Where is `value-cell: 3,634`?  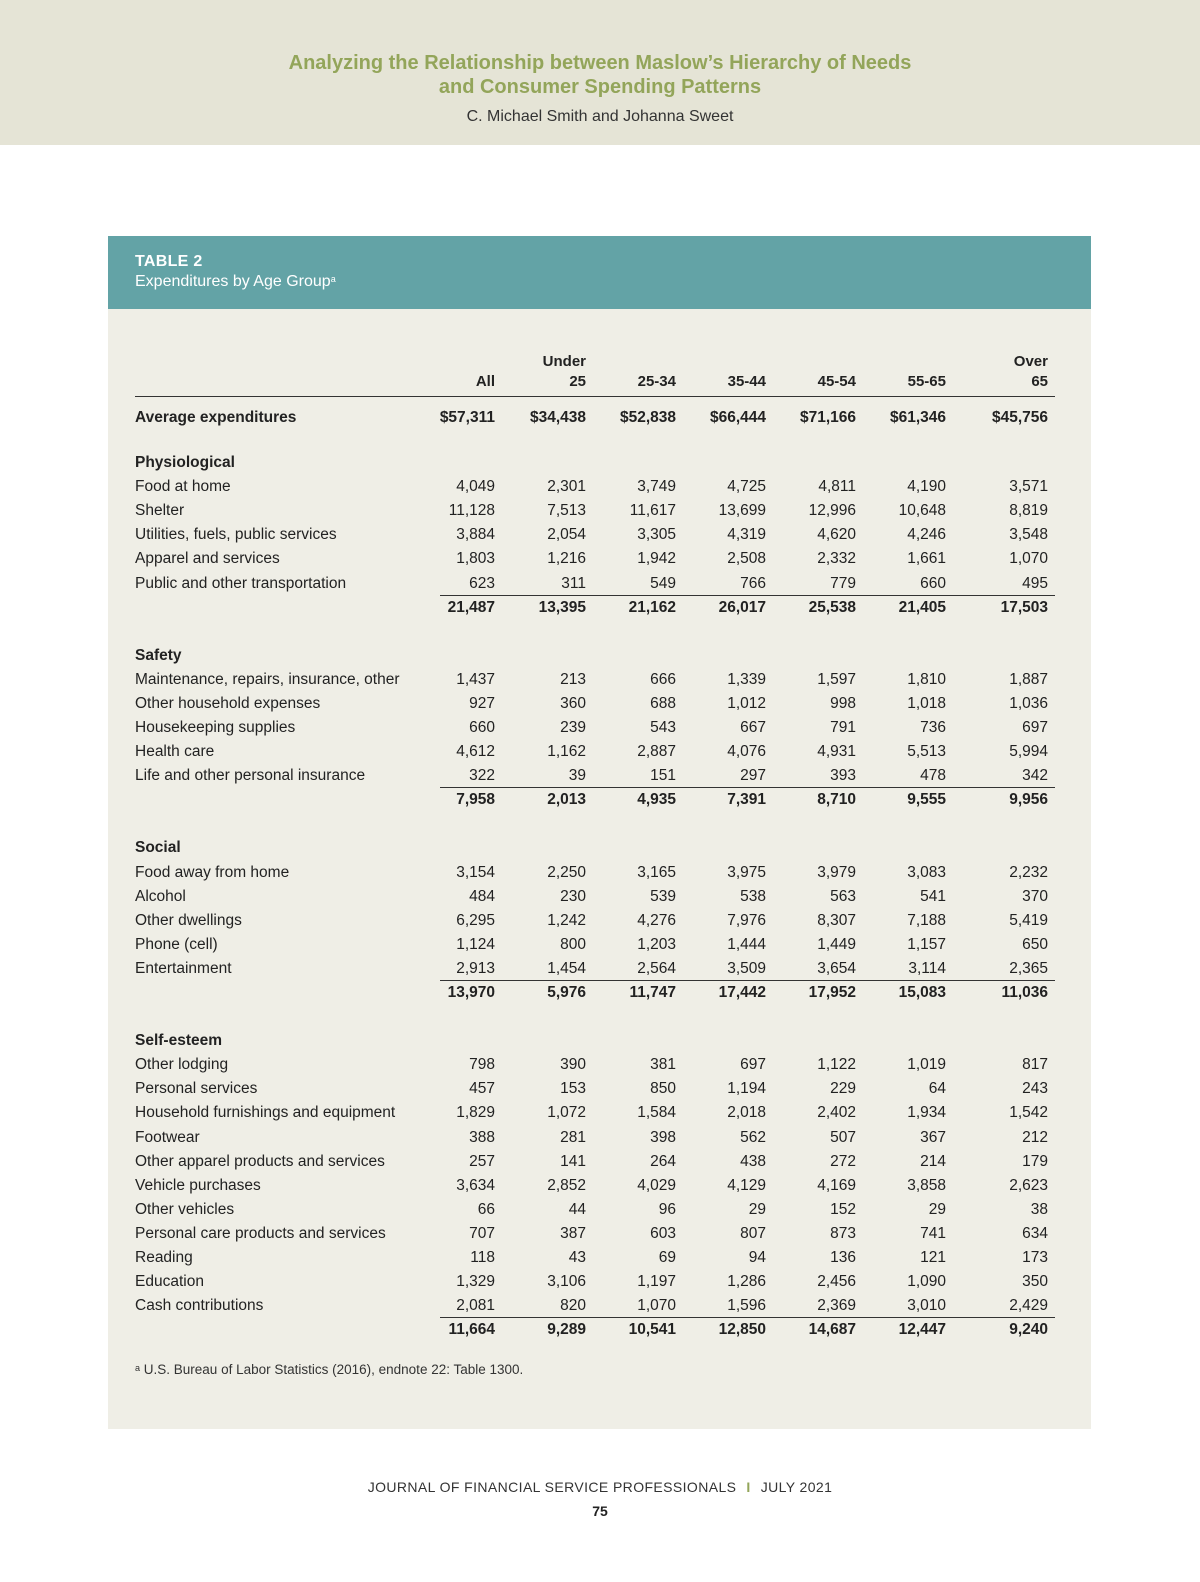 value-cell: 3,634 is located at coordinates (475, 1185).